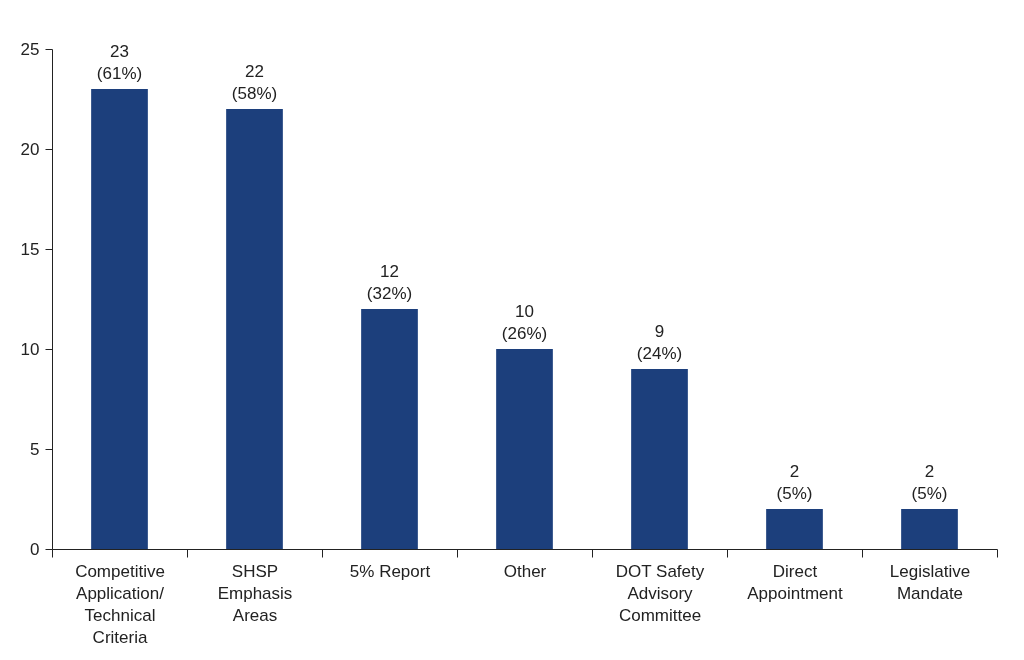 This screenshot has width=1024, height=660. Describe the element at coordinates (30, 49) in the screenshot. I see `y-tick-label: 25` at that location.